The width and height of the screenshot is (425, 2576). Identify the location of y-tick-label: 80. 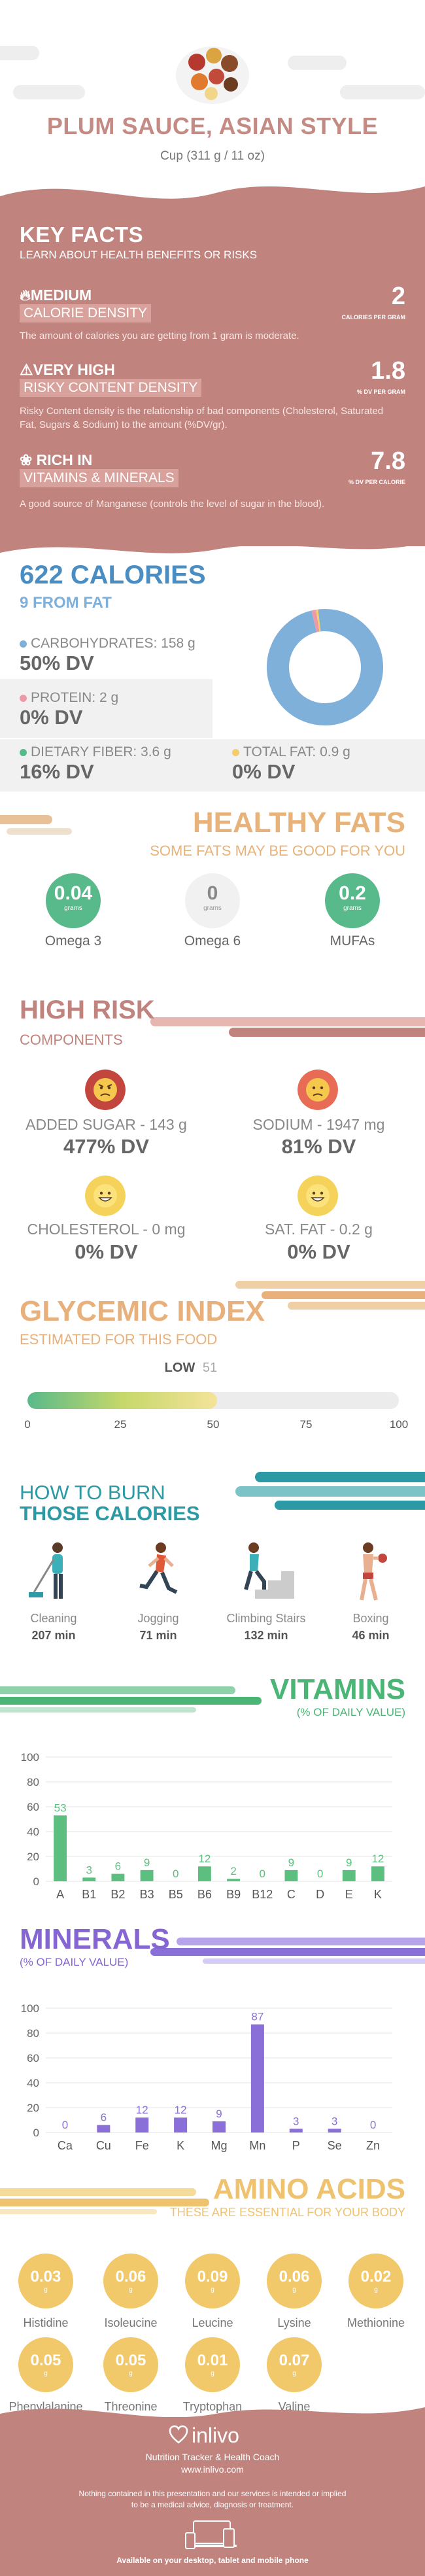
(33, 2033).